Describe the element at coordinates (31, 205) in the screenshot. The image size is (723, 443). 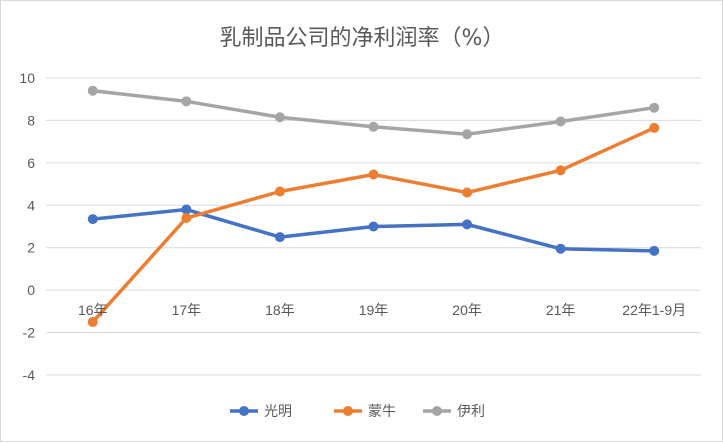
I see `y-tick-label: 4` at that location.